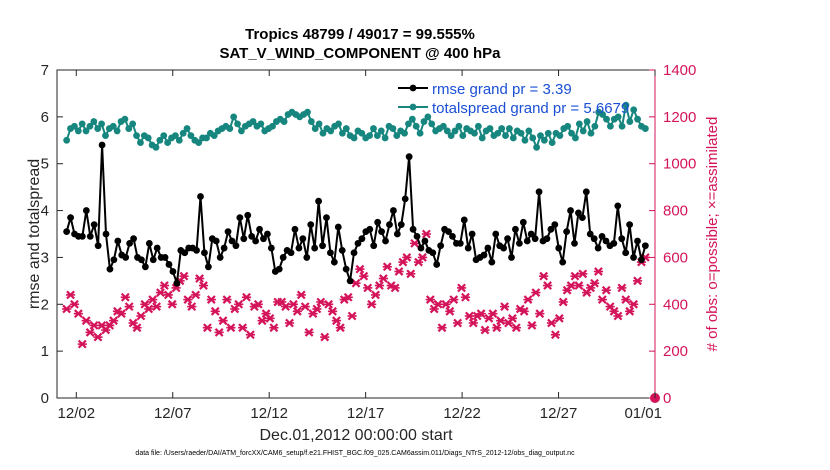 The width and height of the screenshot is (830, 470). What do you see at coordinates (530, 108) in the screenshot?
I see `legend-label: totalspread grand pr = 5.6679` at bounding box center [530, 108].